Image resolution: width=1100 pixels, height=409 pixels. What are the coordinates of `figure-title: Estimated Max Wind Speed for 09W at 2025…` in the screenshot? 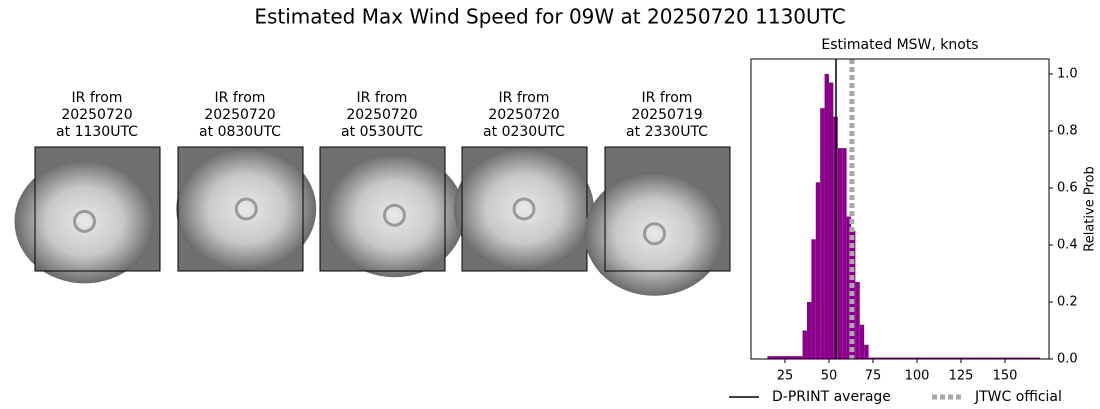 It's located at (549, 17).